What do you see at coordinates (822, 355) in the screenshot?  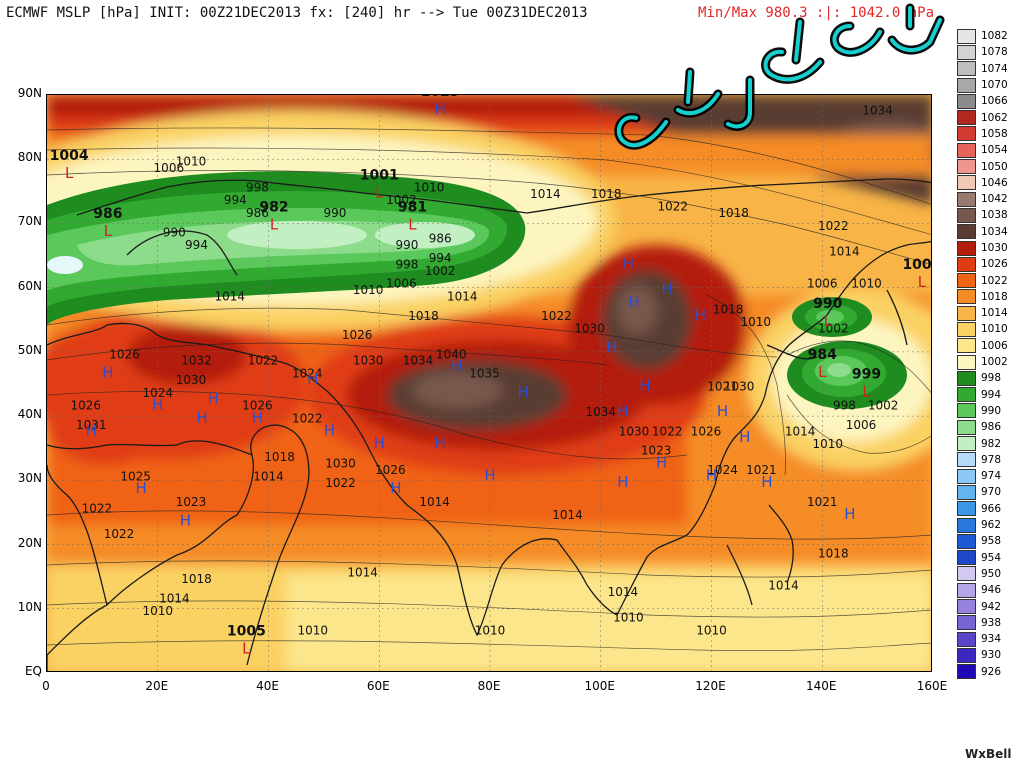 I see `center-value: 984` at bounding box center [822, 355].